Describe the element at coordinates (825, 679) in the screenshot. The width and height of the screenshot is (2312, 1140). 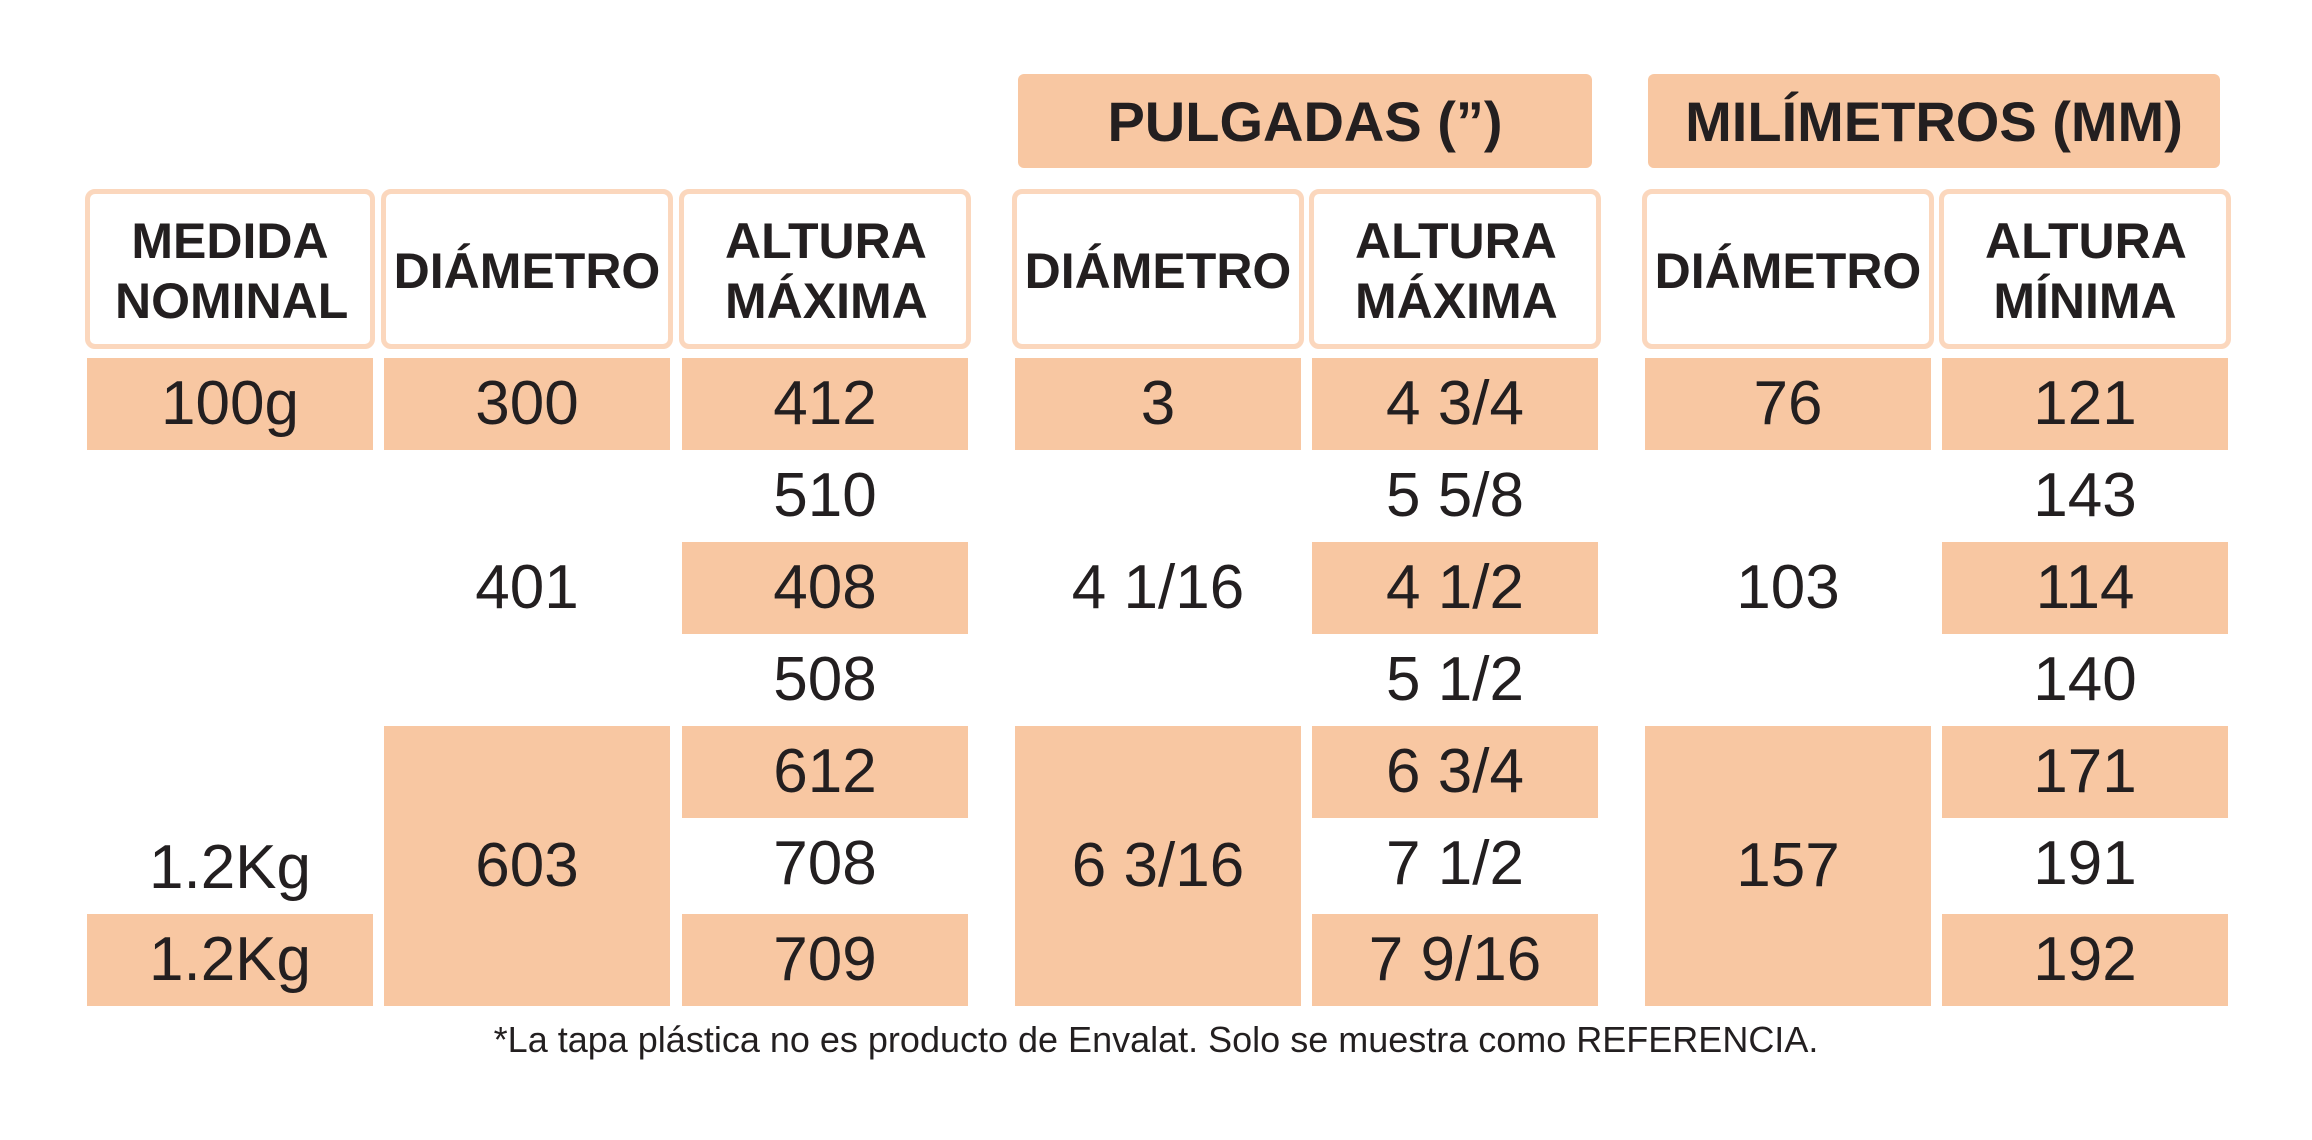
I see `table-cell: 508` at that location.